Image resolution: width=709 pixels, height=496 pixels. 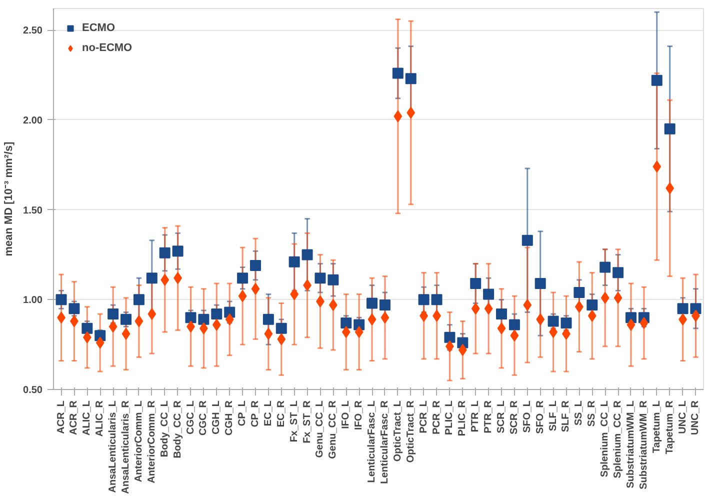 I want to click on y-tick-label: 0.50, so click(x=33, y=390).